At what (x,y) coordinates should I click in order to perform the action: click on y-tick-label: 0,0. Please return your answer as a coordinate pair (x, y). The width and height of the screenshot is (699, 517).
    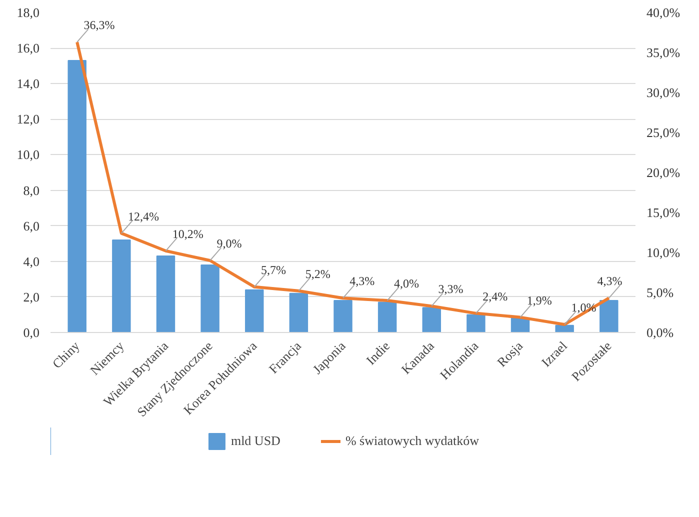
    Looking at the image, I should click on (31, 332).